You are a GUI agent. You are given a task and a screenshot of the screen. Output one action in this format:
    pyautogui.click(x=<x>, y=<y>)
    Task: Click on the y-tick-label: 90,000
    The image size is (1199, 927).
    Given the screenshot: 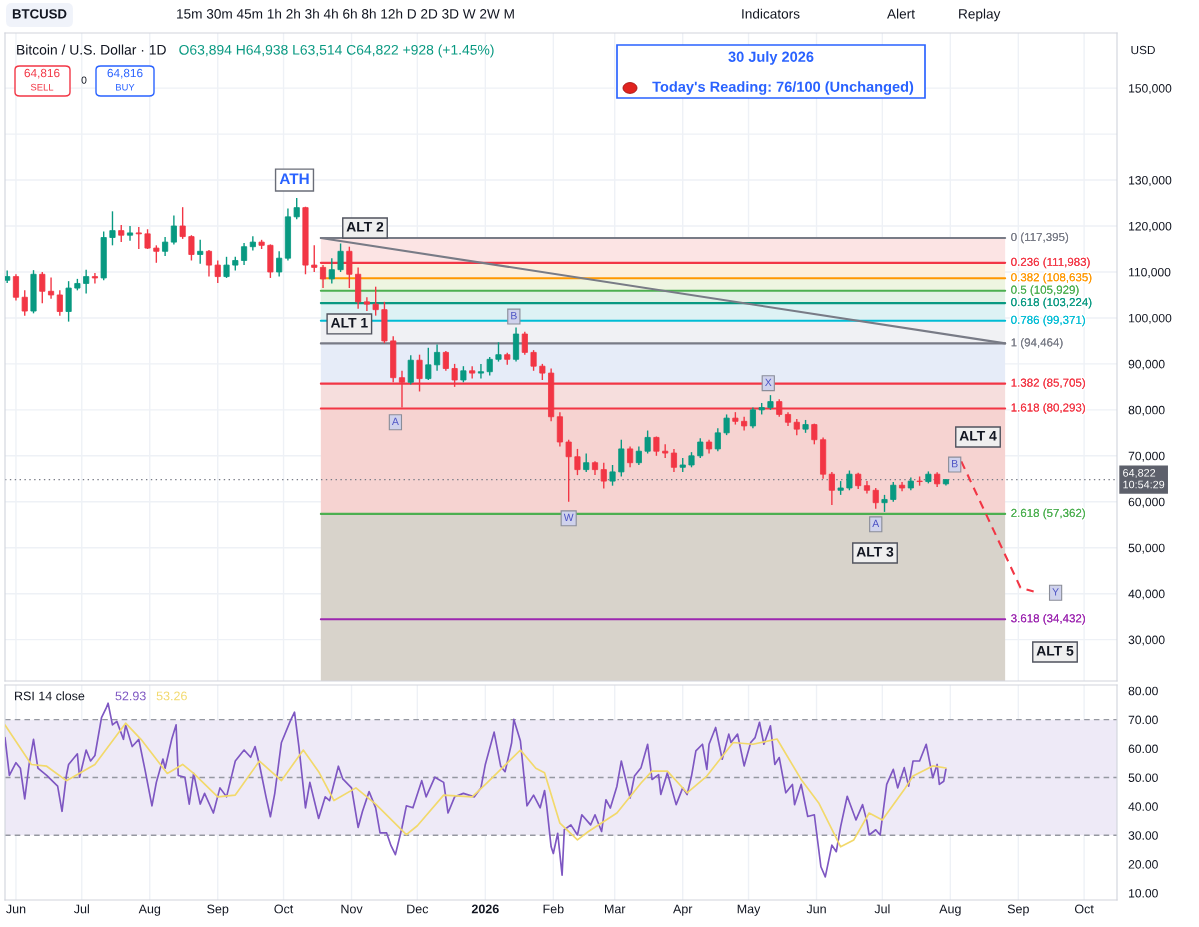 What is the action you would take?
    pyautogui.click(x=1146, y=364)
    